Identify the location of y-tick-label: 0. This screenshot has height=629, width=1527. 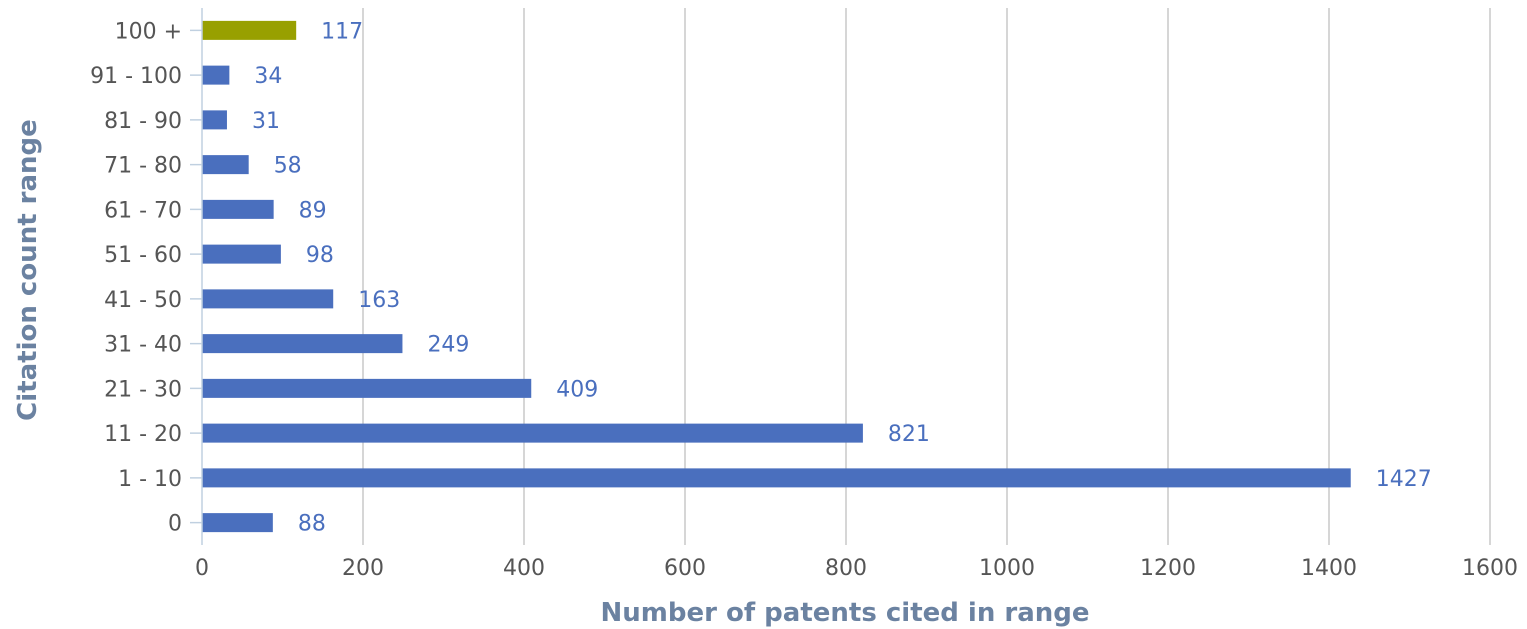
(175, 524).